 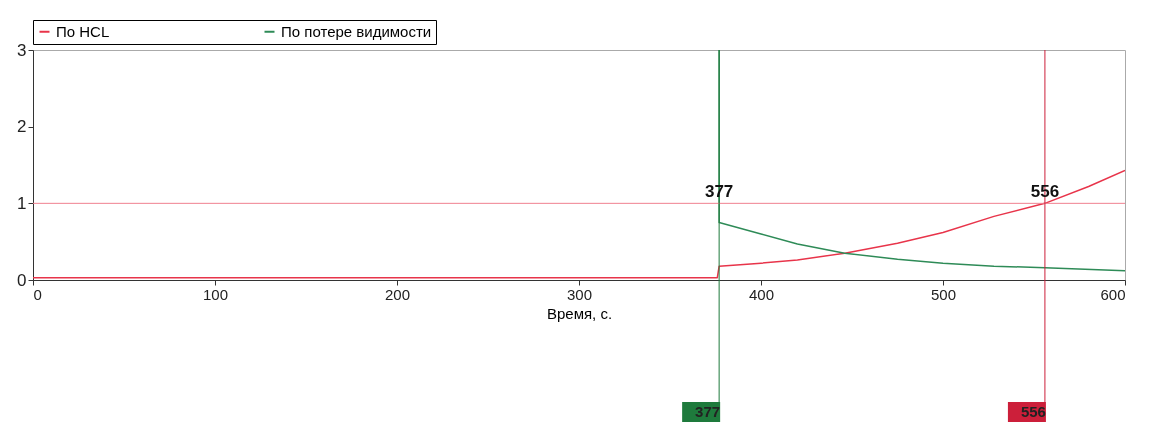 I want to click on x-tick-label: 100, so click(x=215, y=294).